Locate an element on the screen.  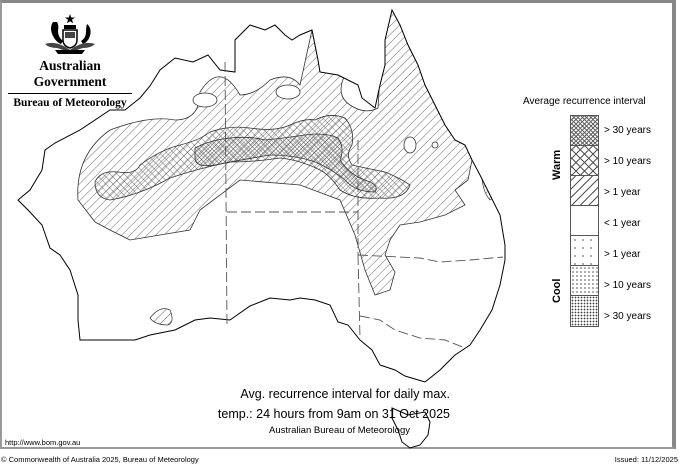
warm-group-label: Warm is located at coordinates (557, 164).